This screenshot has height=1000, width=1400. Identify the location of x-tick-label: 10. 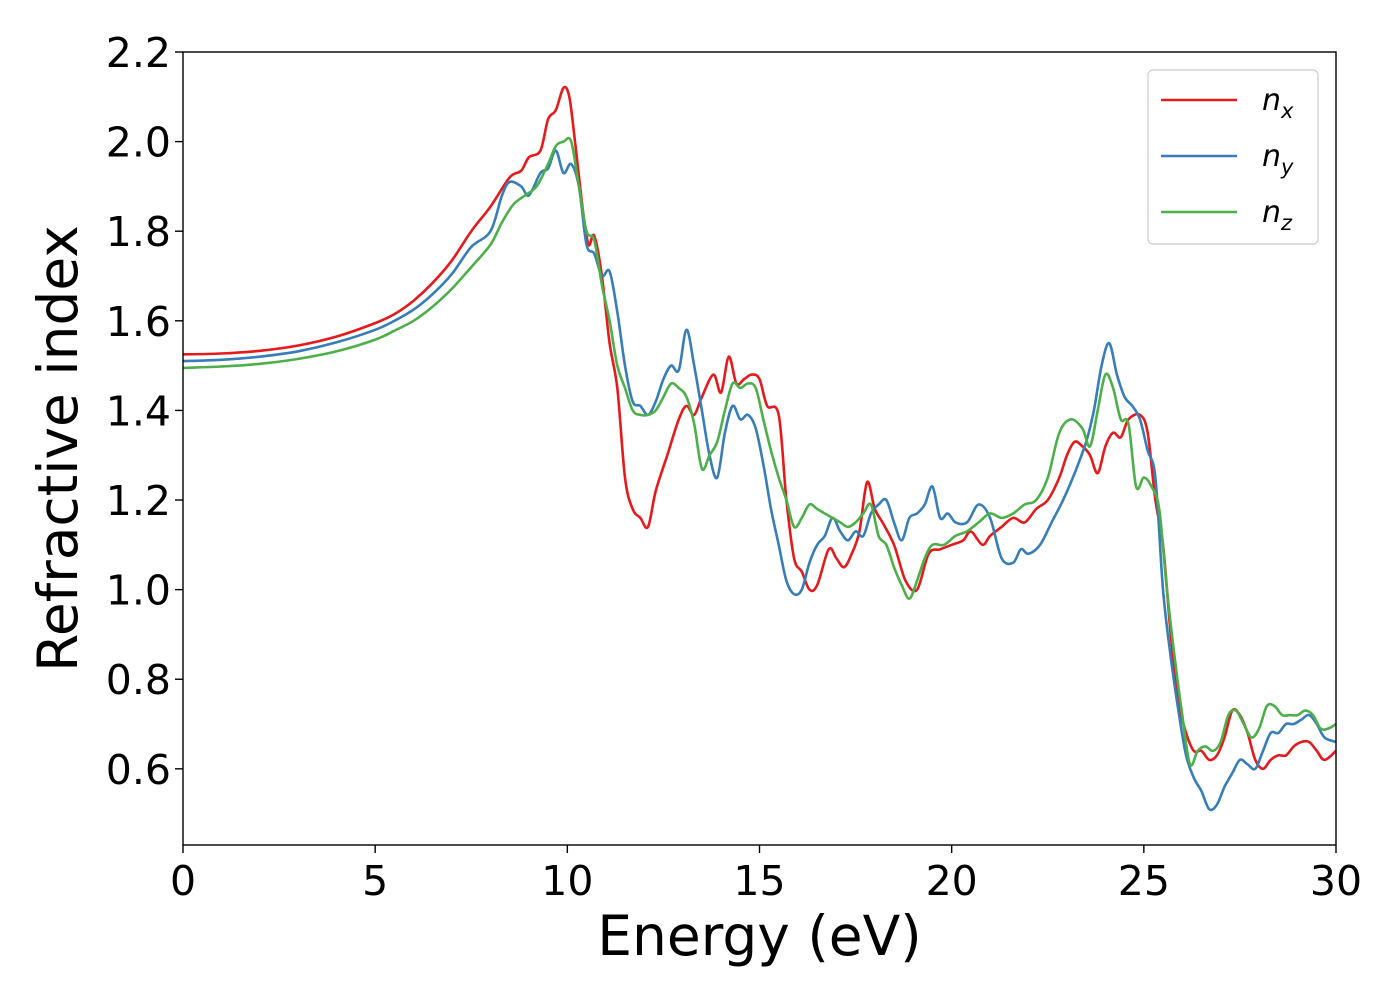
(567, 881).